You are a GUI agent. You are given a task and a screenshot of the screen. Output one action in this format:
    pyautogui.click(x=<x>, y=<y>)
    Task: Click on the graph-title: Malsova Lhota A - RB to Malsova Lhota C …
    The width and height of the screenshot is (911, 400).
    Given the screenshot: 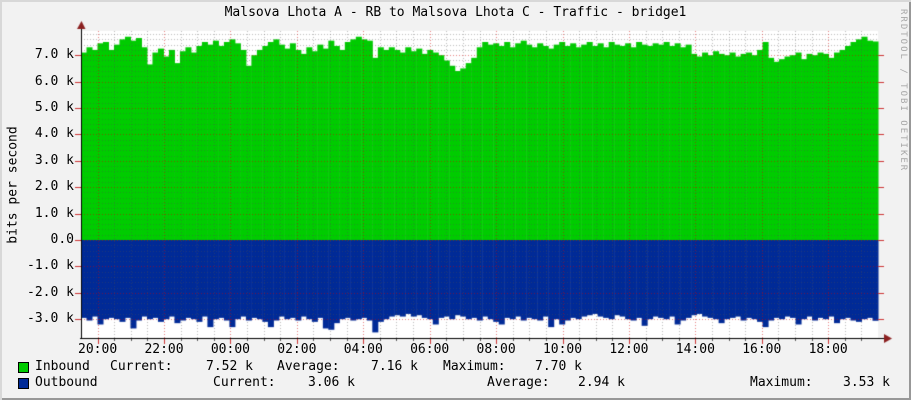 What is the action you would take?
    pyautogui.click(x=455, y=12)
    